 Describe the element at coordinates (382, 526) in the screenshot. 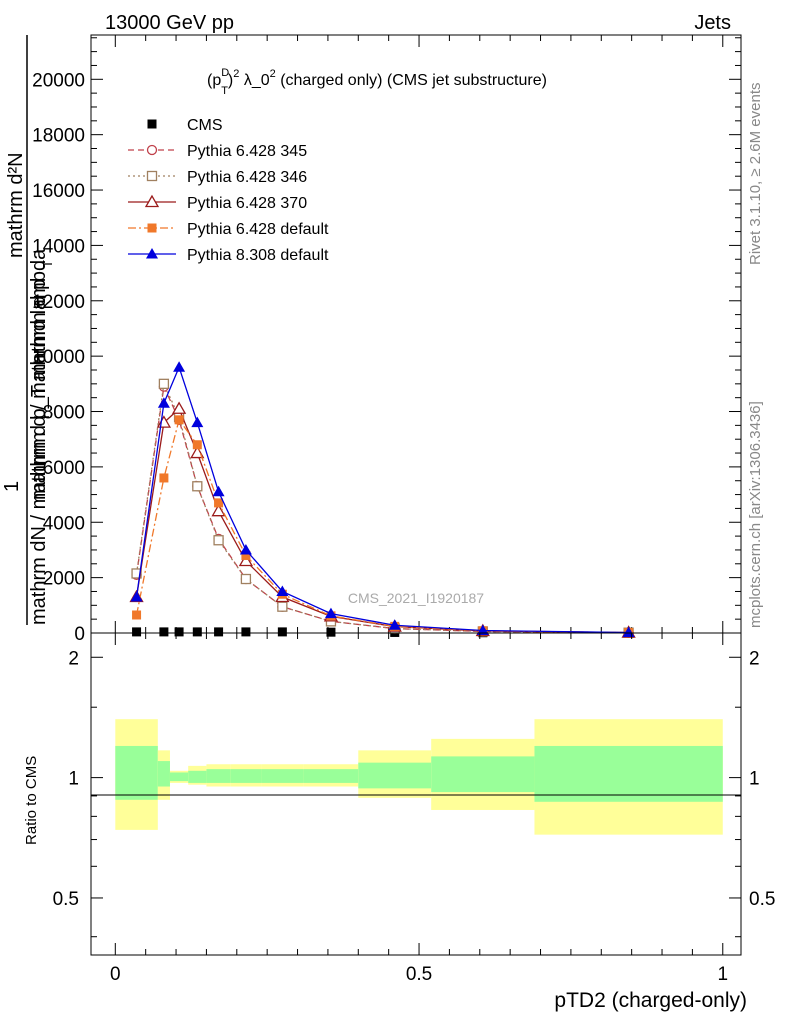

I see `series-line` at that location.